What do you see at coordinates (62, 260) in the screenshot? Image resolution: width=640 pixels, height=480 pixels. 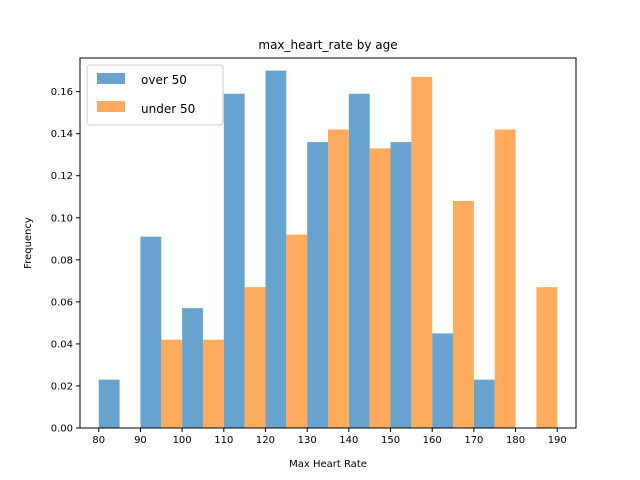 I see `y-tick-label-4: 0.08` at bounding box center [62, 260].